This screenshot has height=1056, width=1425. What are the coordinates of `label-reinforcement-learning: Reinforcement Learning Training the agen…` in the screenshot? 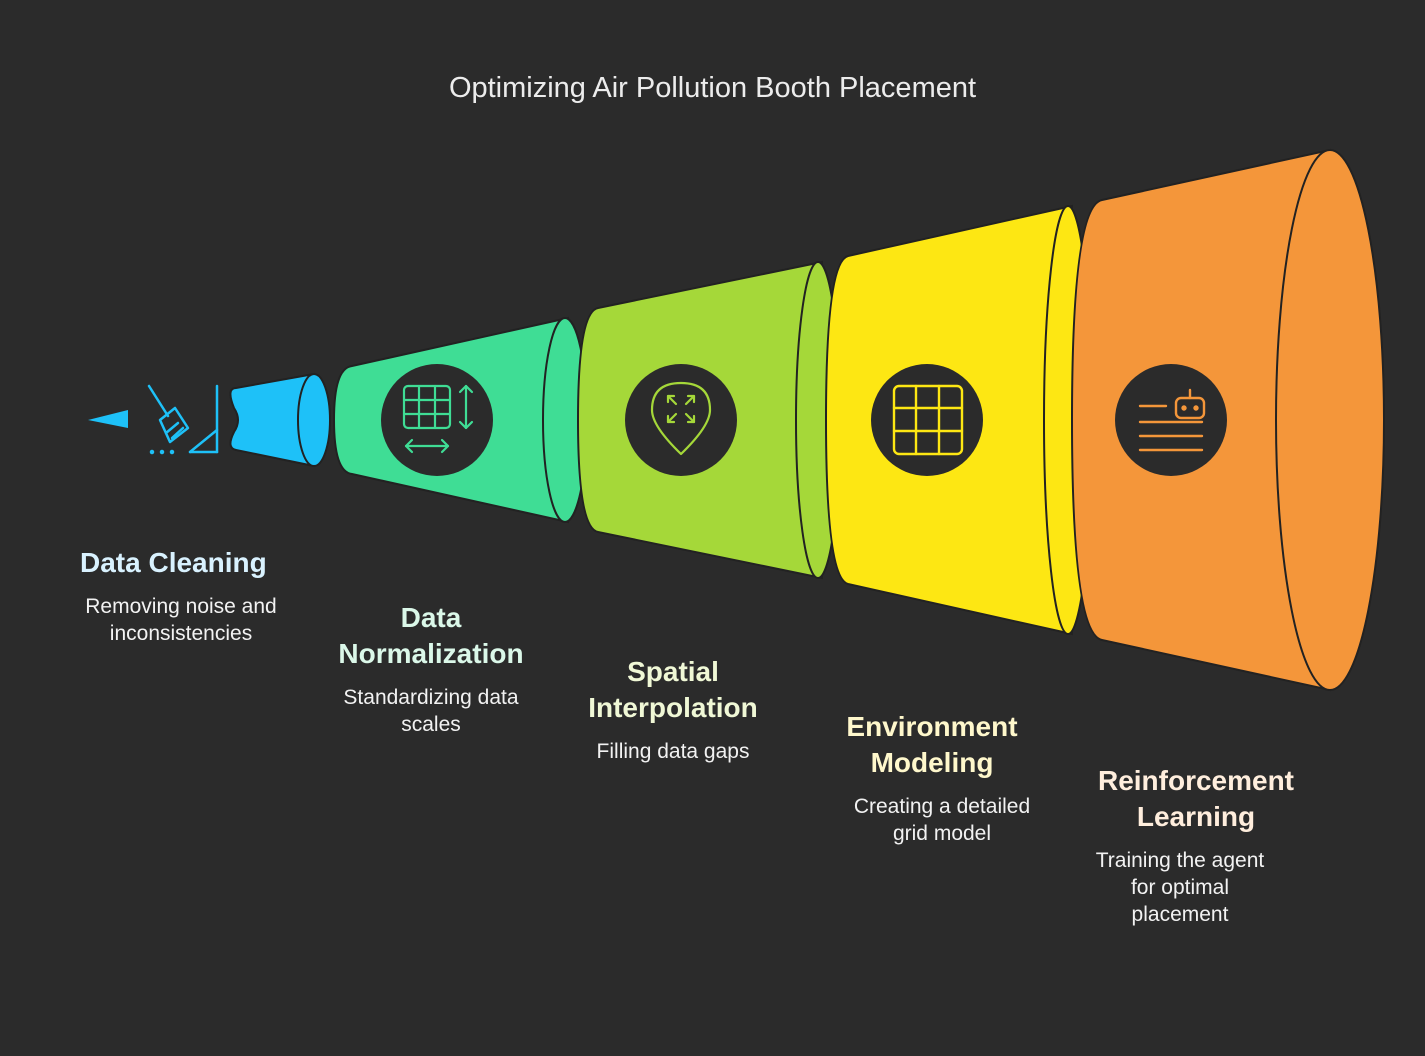 It's located at (1196, 845).